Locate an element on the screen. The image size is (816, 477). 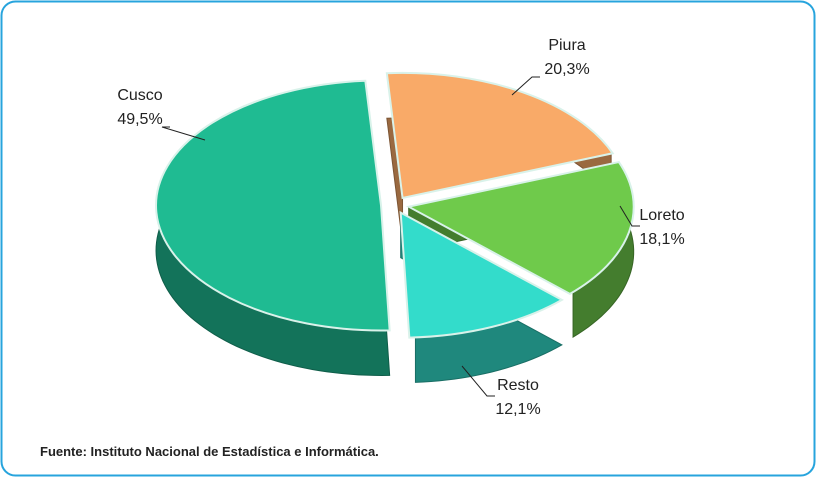
value-label: 18,1% is located at coordinates (661, 239).